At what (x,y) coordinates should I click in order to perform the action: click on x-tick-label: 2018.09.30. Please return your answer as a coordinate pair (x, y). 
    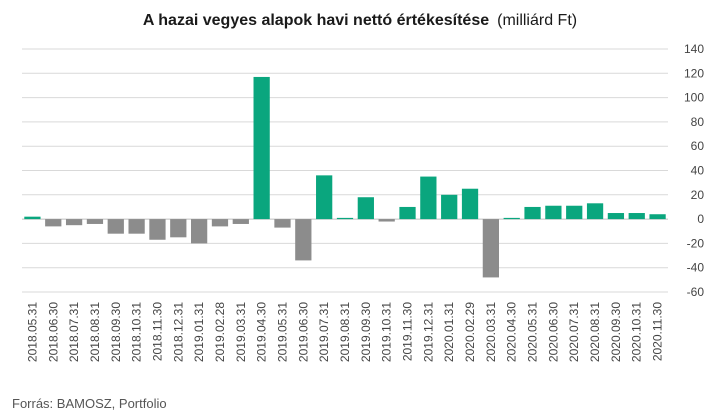
    Looking at the image, I should click on (116, 332).